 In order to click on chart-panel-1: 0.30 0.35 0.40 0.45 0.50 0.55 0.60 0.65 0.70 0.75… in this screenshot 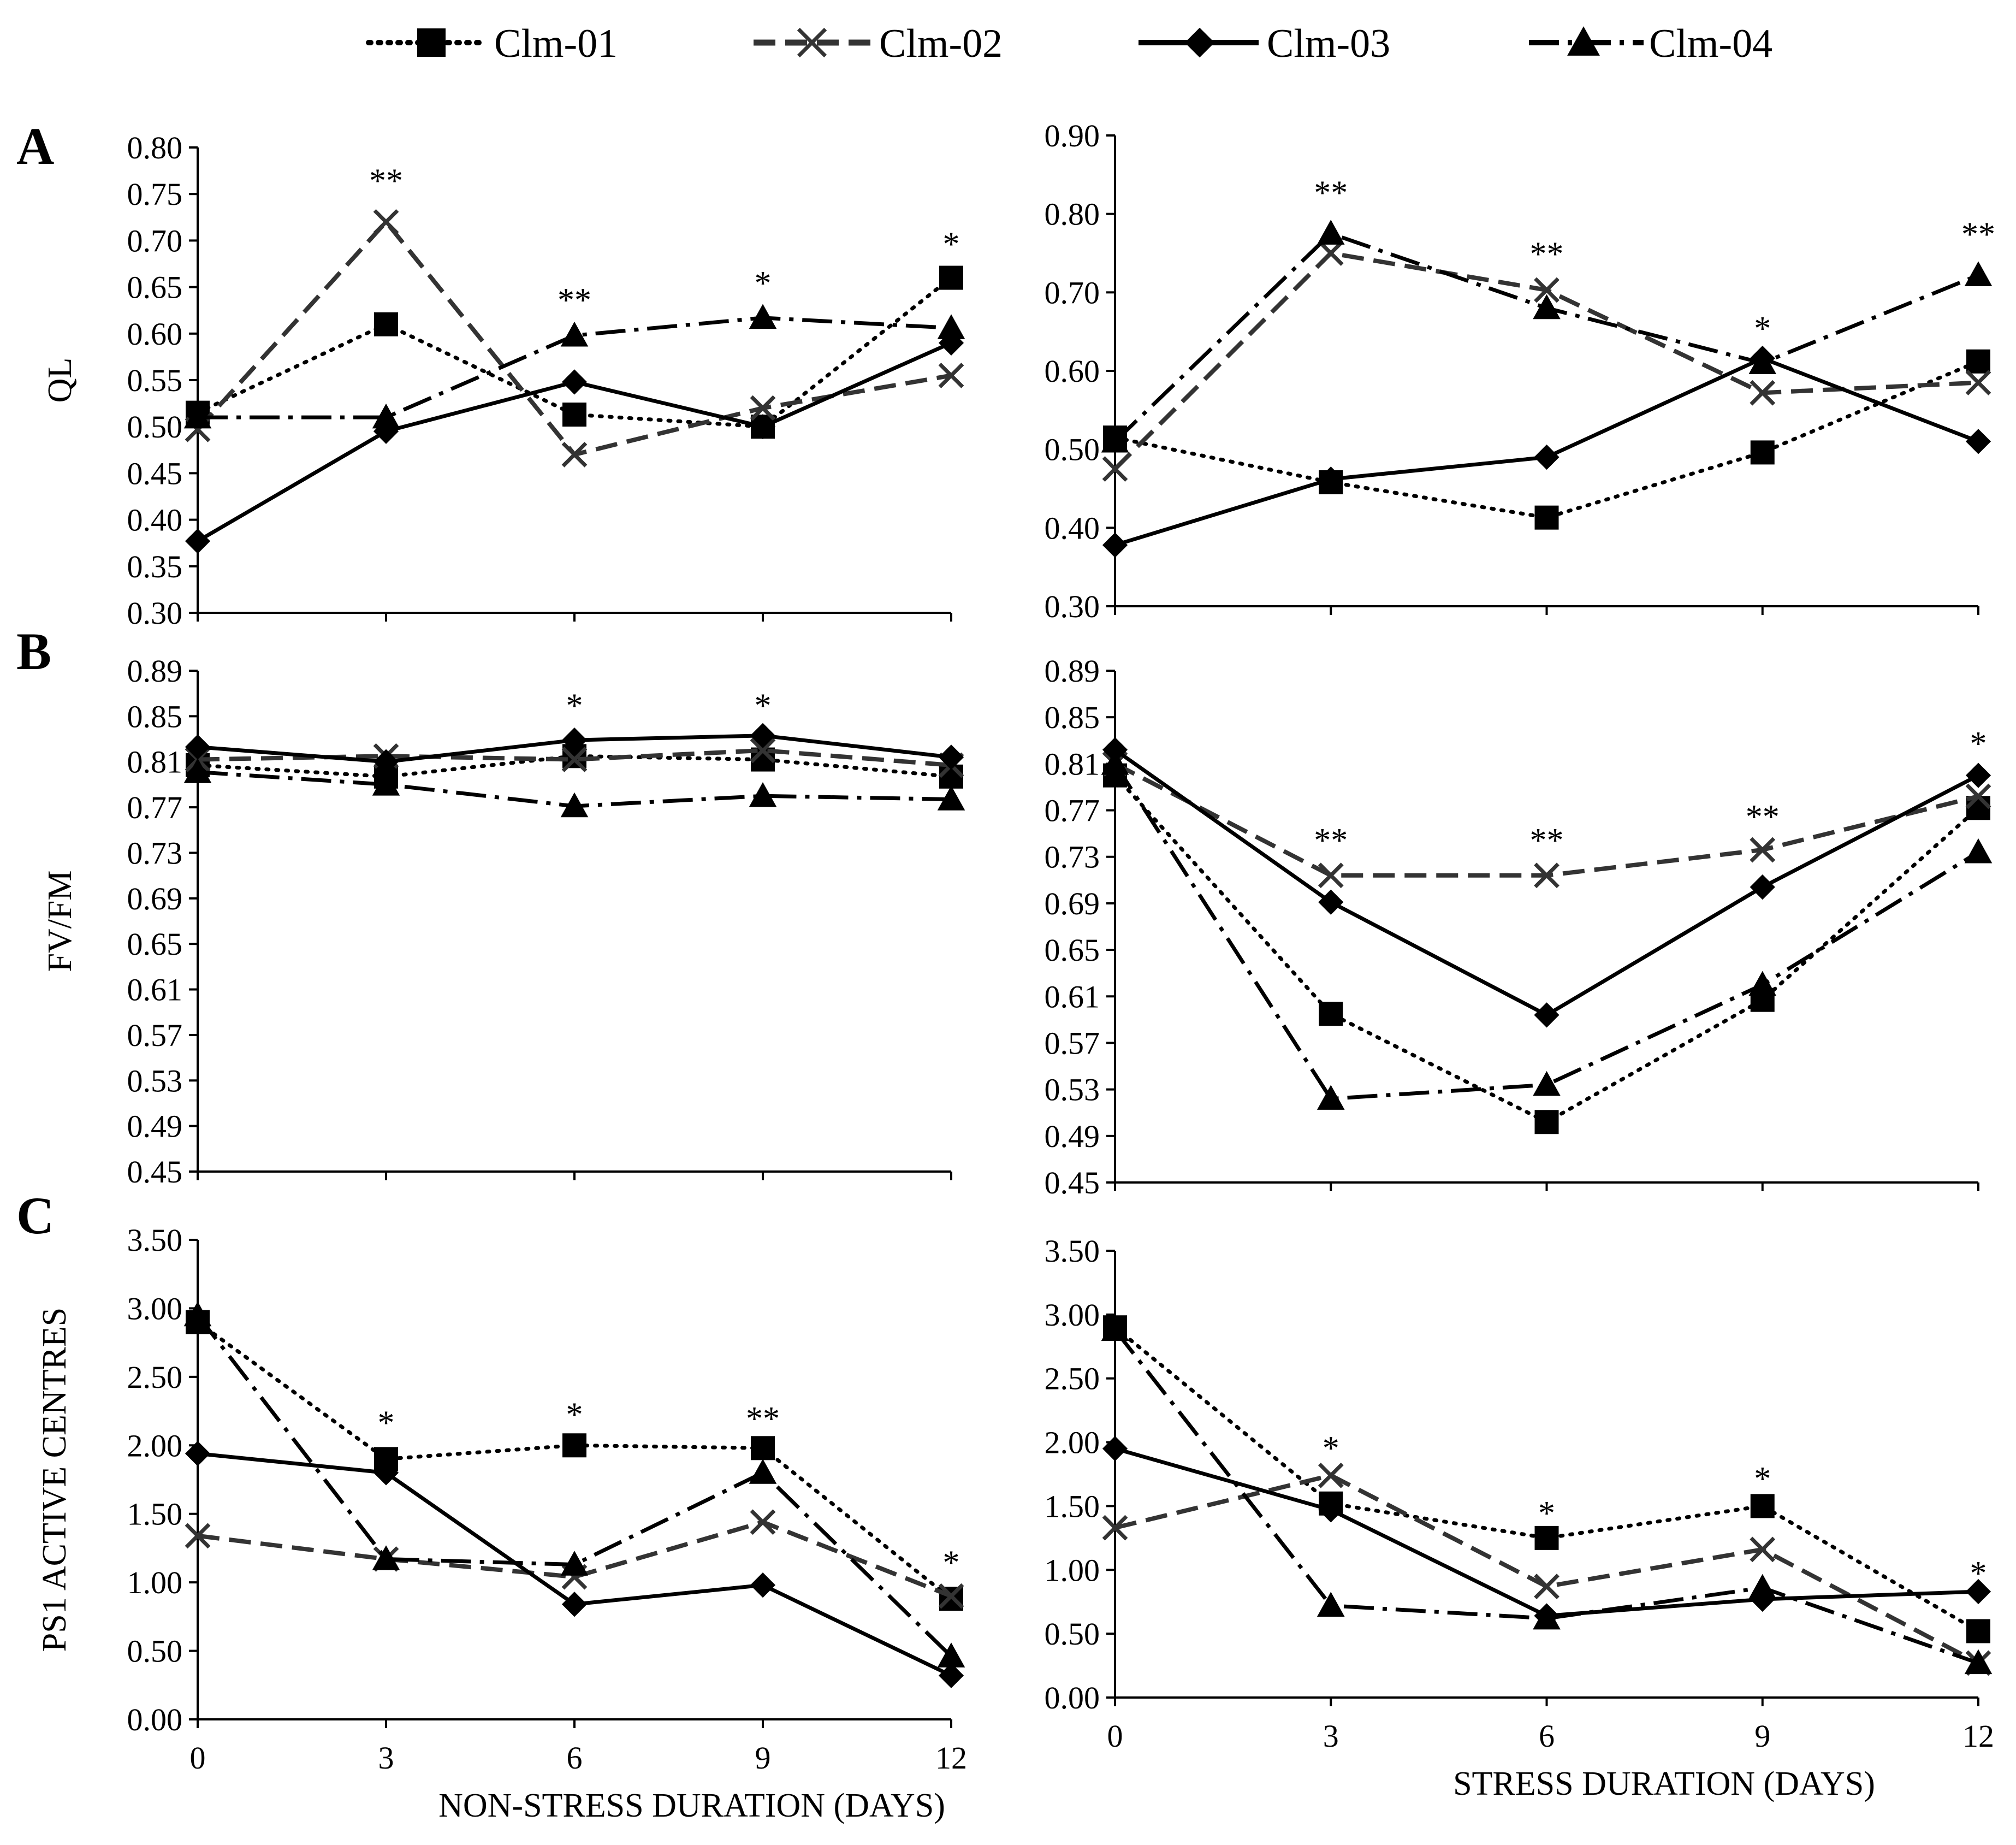, I will do `click(490, 374)`.